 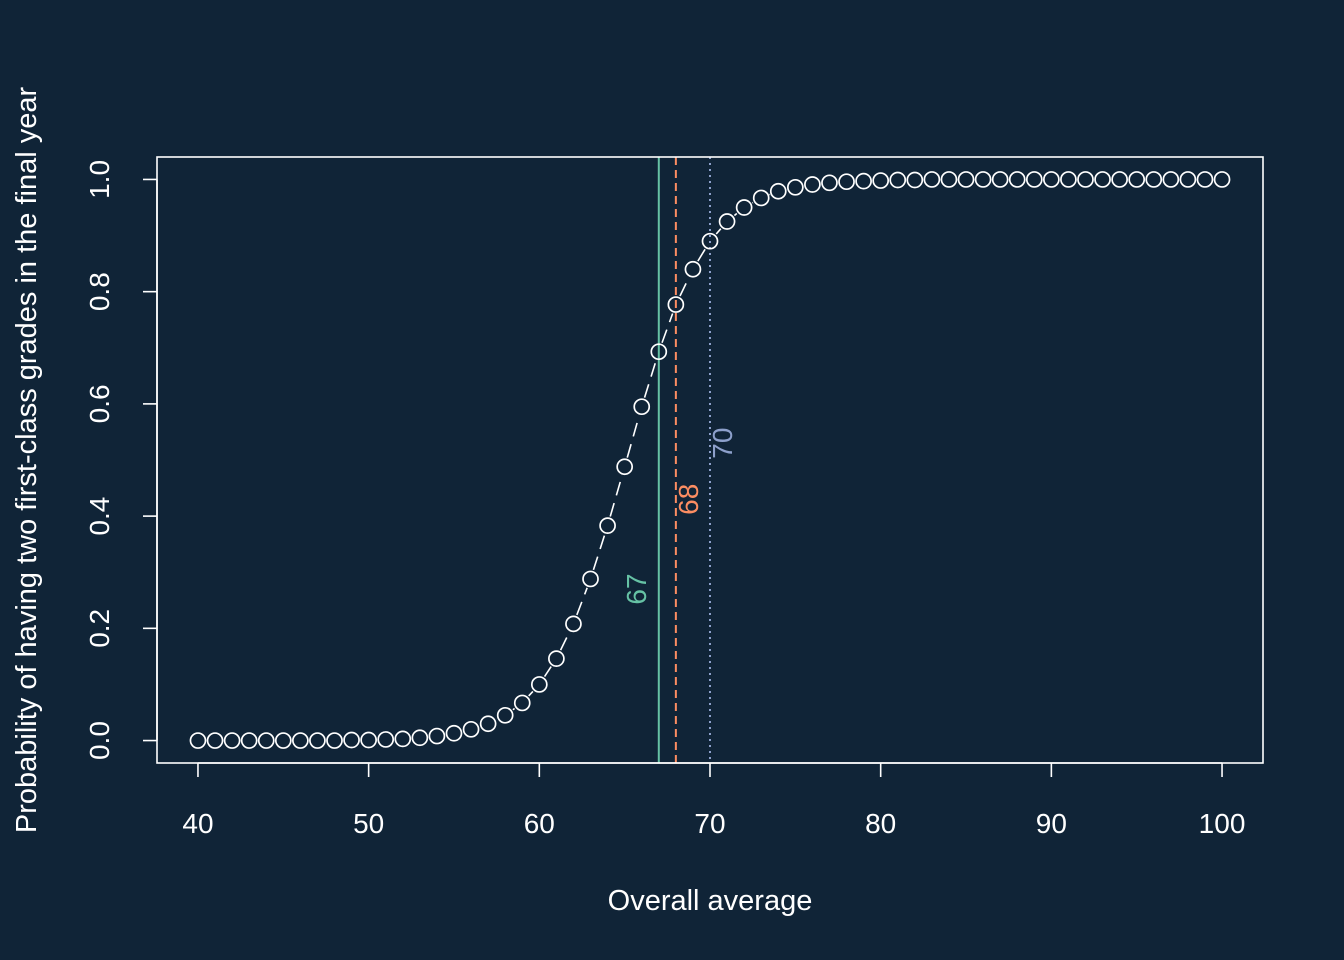 What do you see at coordinates (539, 823) in the screenshot?
I see `x-tick-label: 60` at bounding box center [539, 823].